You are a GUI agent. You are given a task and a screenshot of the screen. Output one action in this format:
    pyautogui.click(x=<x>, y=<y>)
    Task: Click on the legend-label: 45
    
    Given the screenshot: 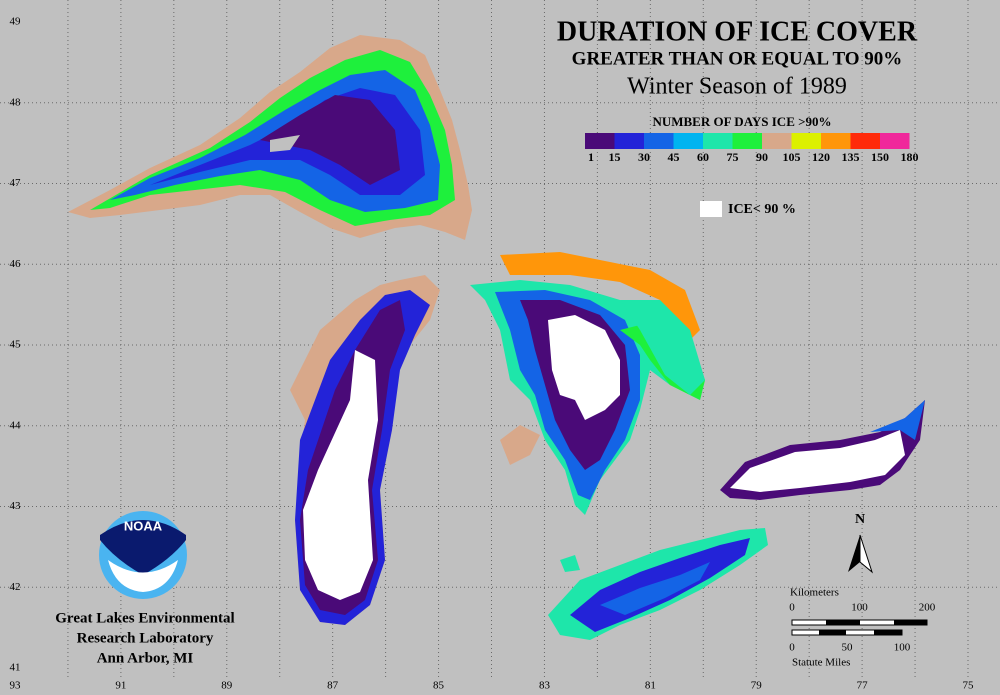 What is the action you would take?
    pyautogui.click(x=674, y=157)
    